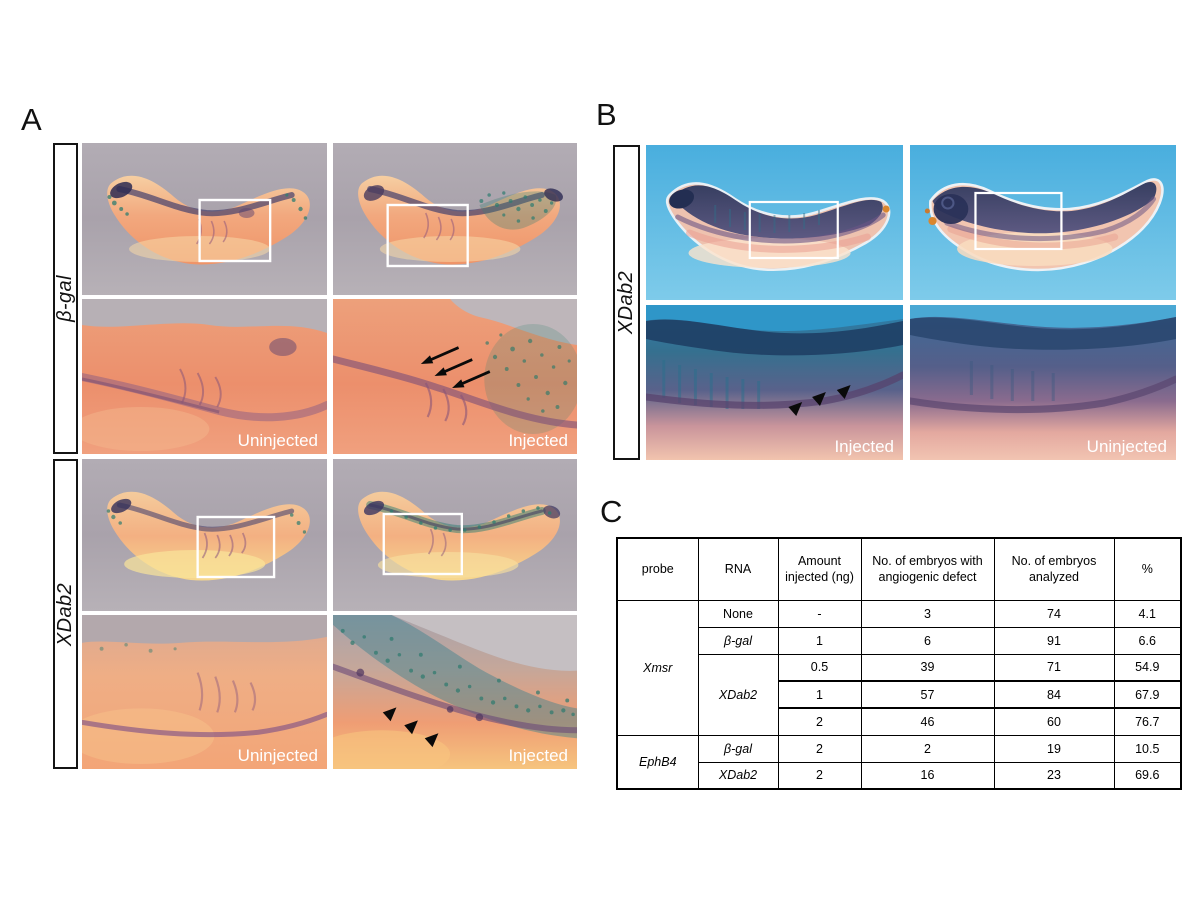 Image resolution: width=1200 pixels, height=898 pixels. I want to click on cell-analyzed: 84, so click(1054, 694).